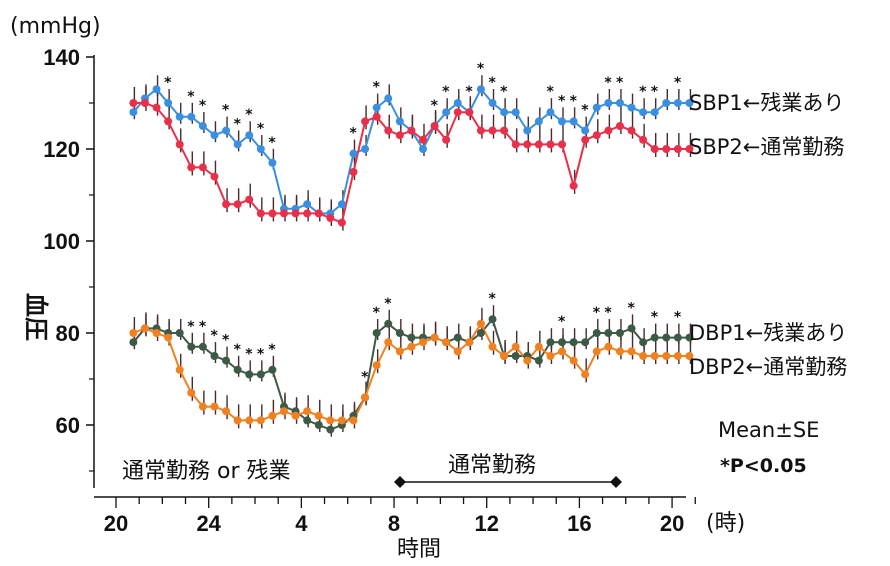 This screenshot has width=890, height=566. What do you see at coordinates (206, 471) in the screenshot?
I see `period-label-left: 通常勤務 or 残業` at bounding box center [206, 471].